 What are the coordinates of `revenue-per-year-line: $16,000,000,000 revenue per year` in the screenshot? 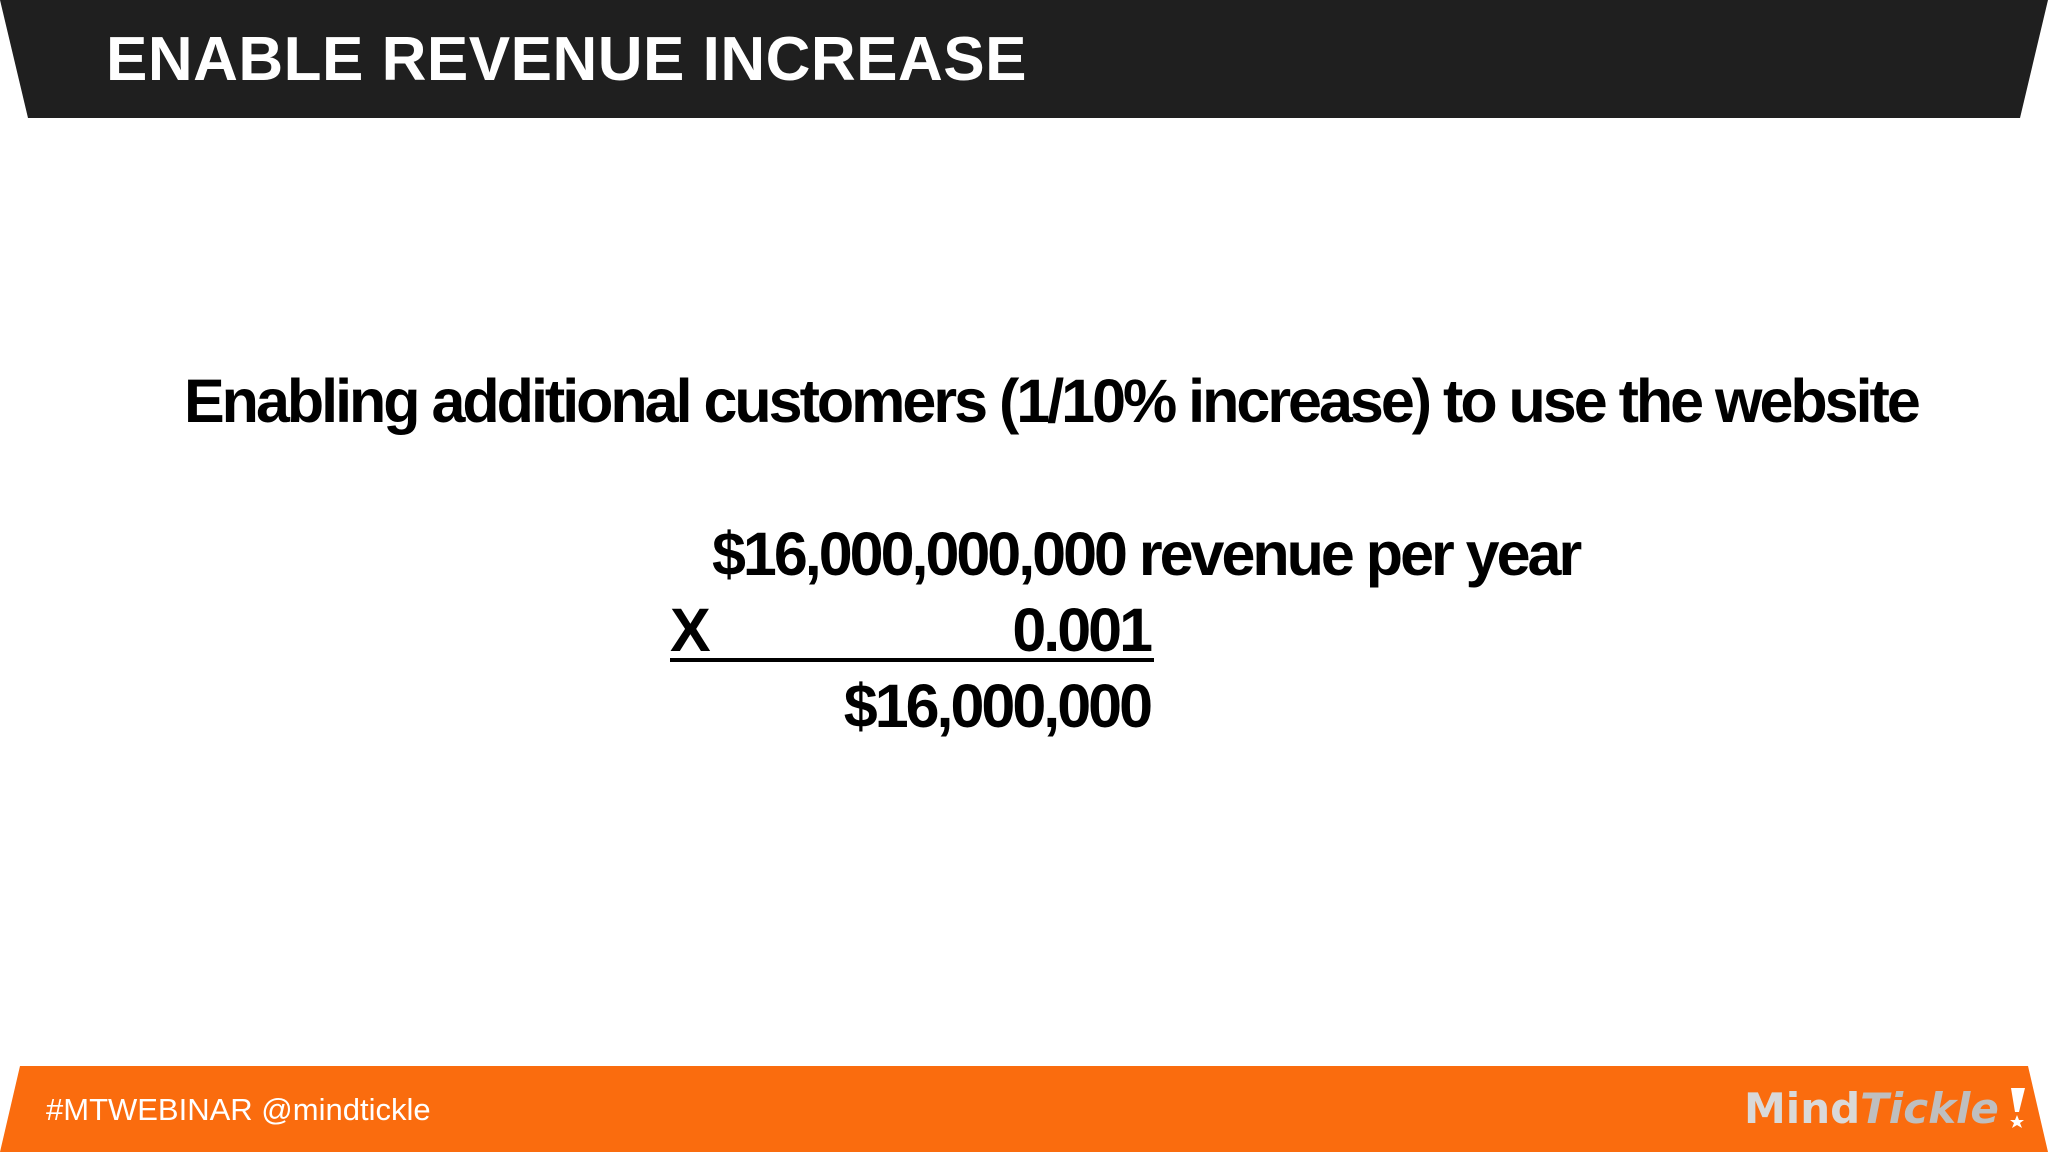 It's located at (1147, 554).